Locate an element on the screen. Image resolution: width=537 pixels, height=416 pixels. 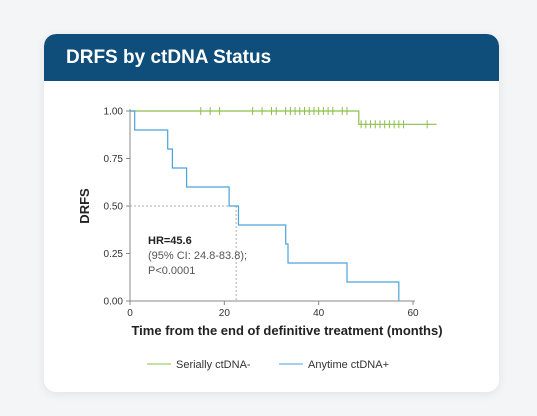
y-tick-label: 1.00 is located at coordinates (114, 112).